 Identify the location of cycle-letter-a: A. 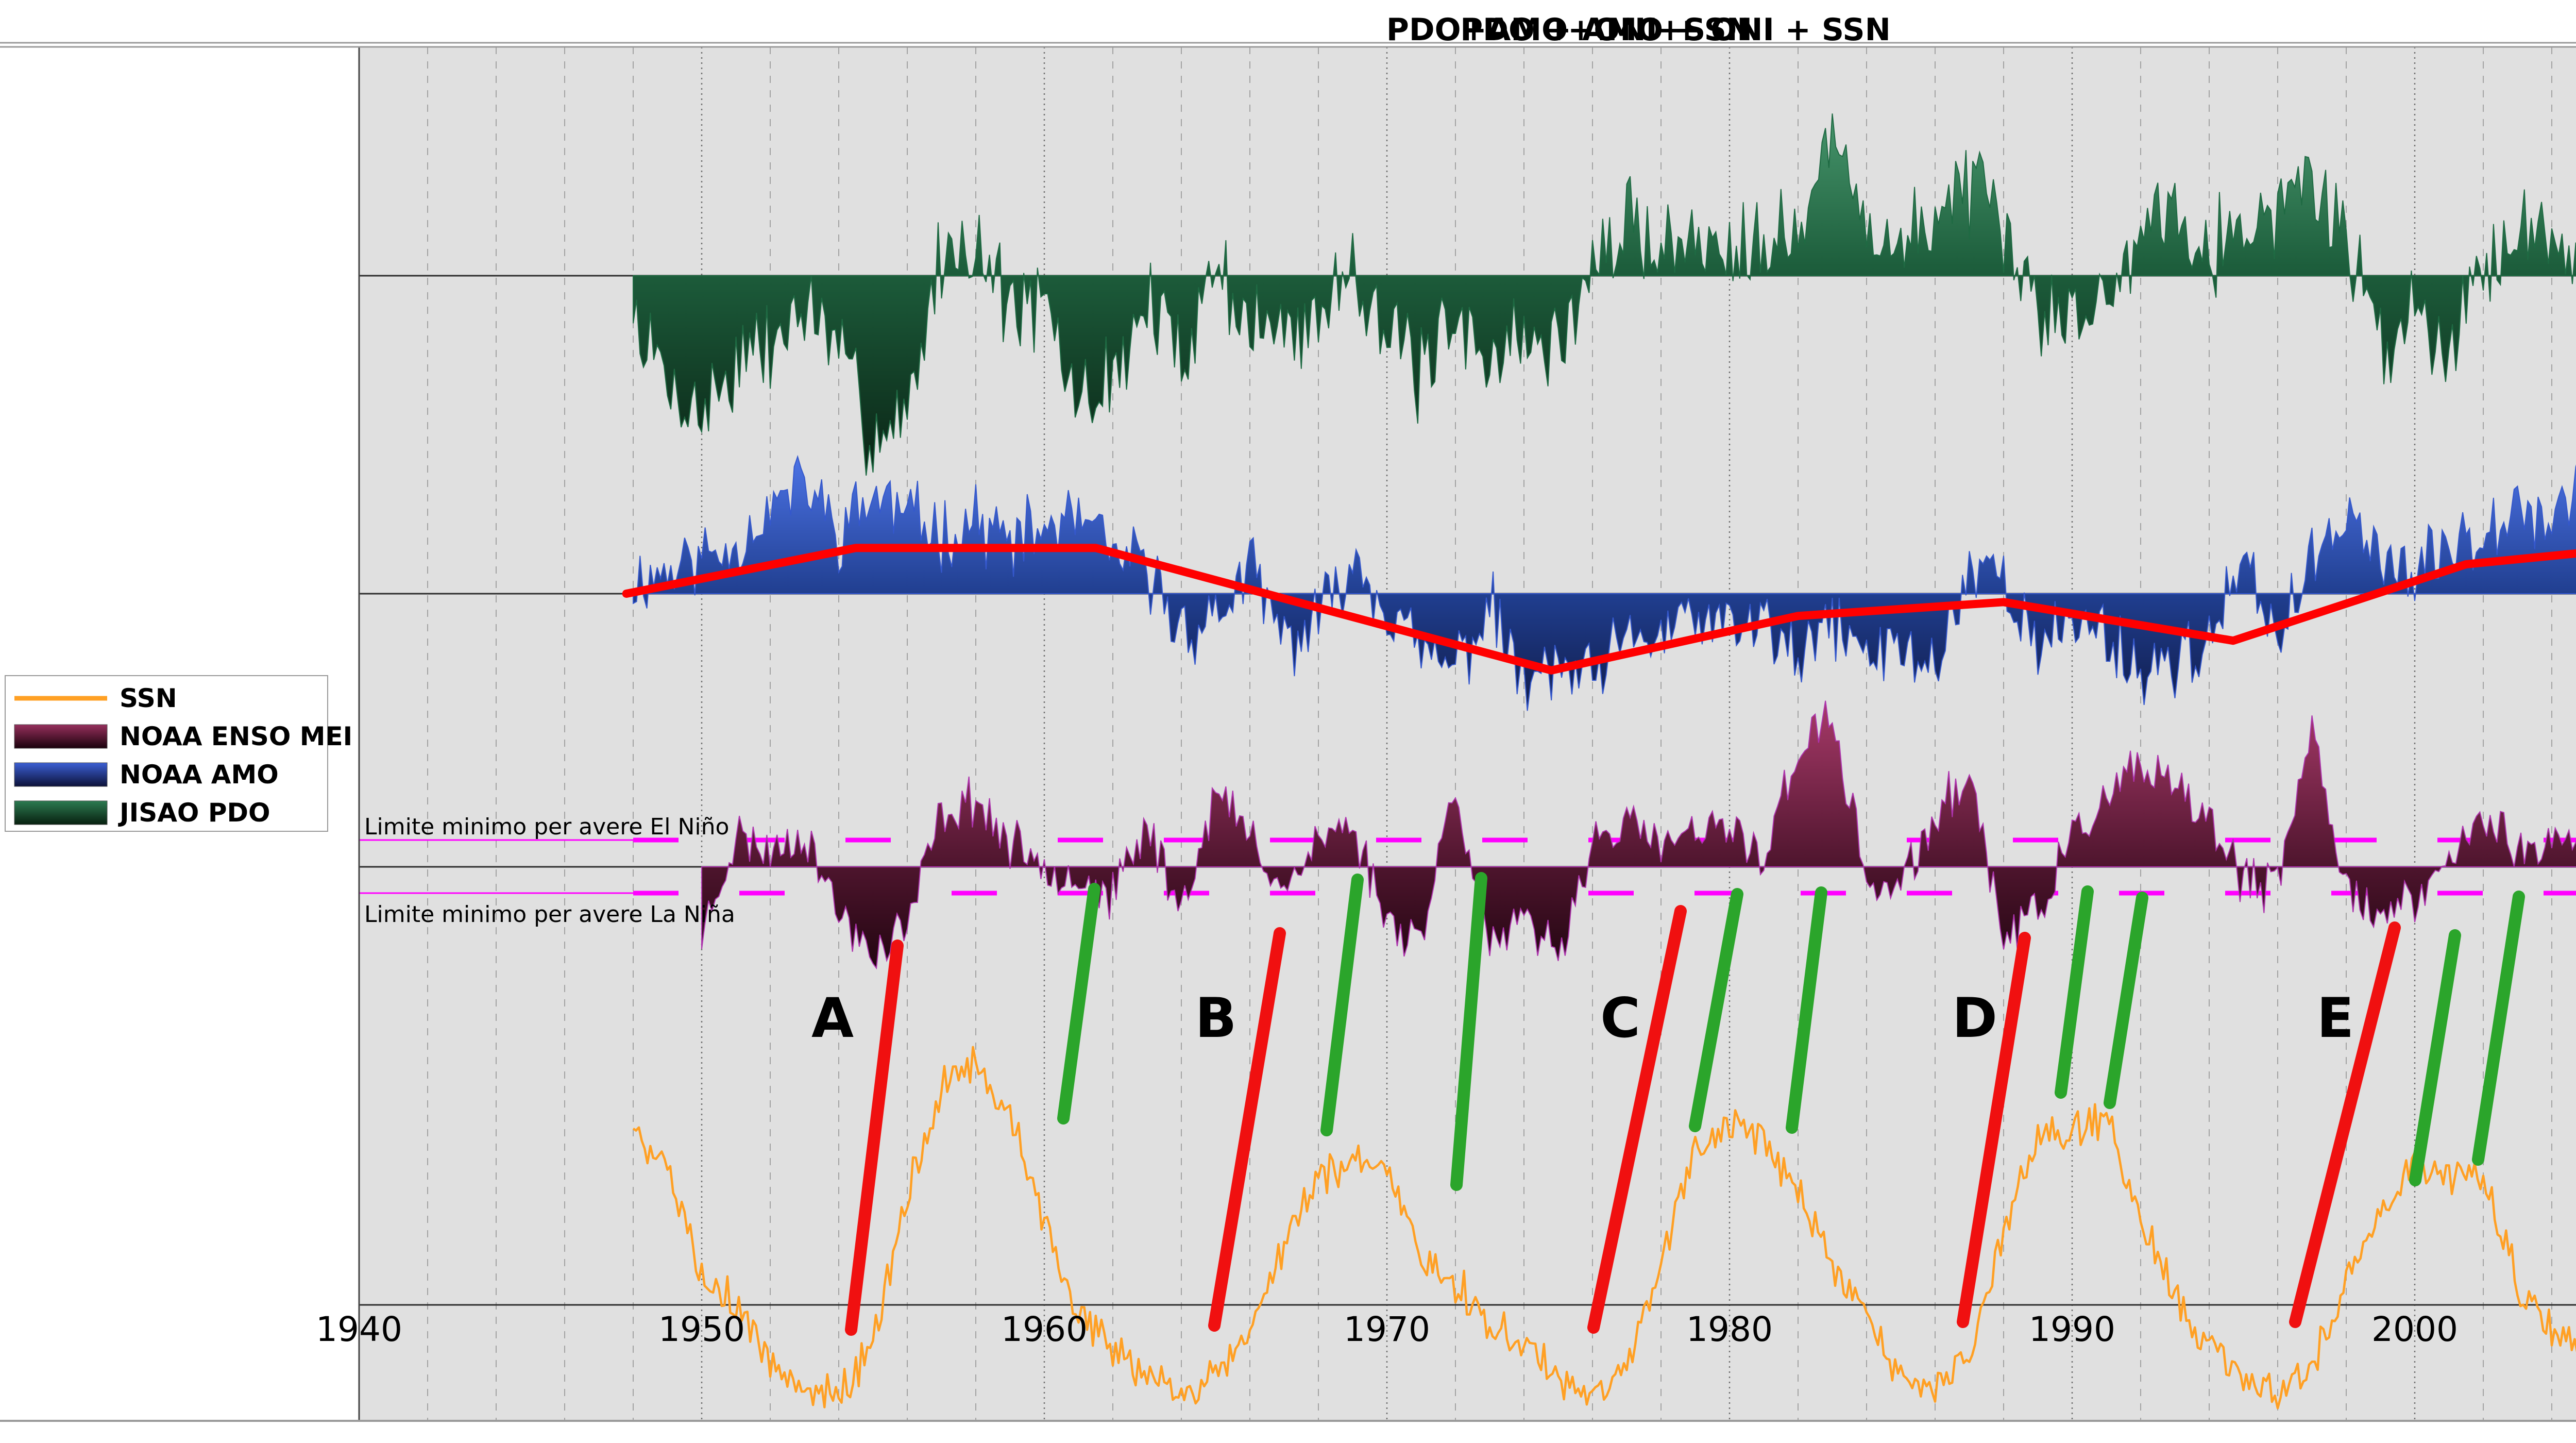
(832, 1018).